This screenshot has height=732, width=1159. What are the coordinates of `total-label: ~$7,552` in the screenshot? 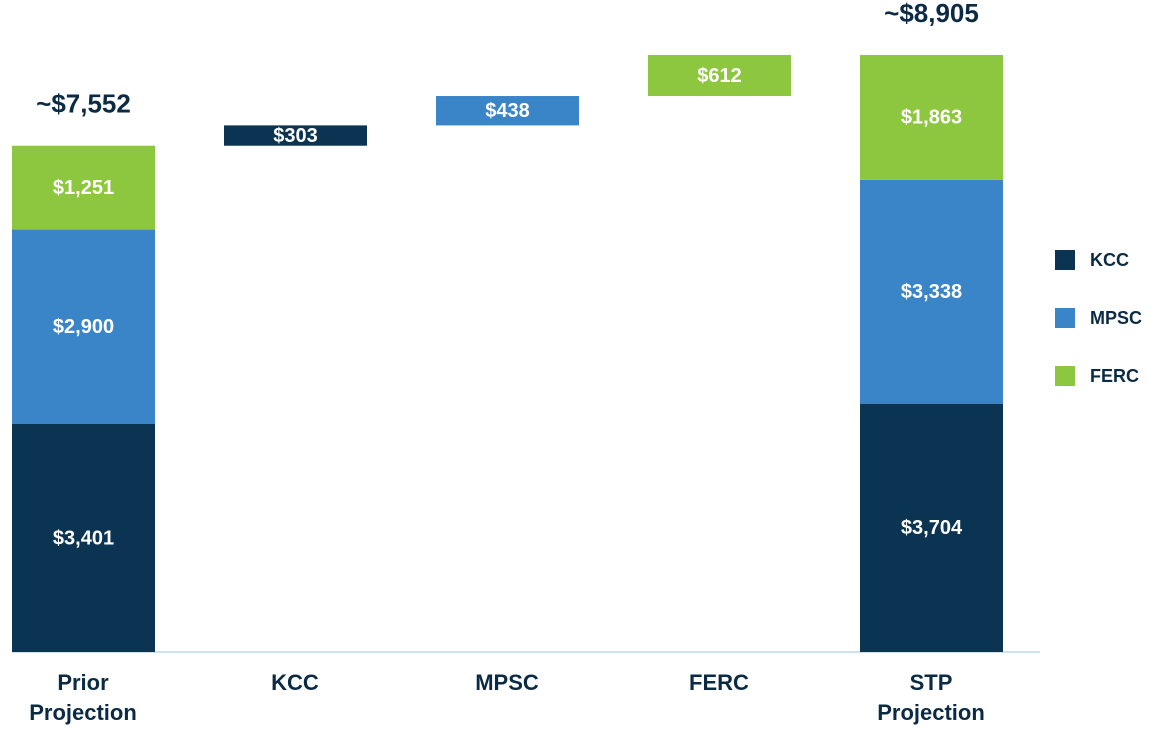 It's located at (83, 104).